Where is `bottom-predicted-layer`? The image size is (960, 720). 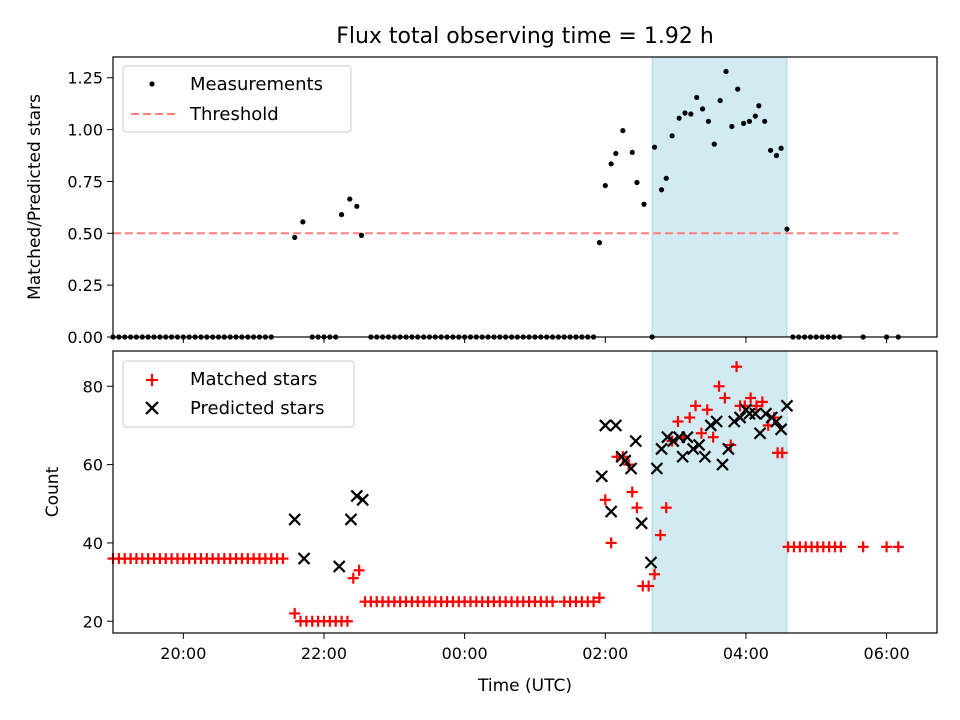
bottom-predicted-layer is located at coordinates (541, 486).